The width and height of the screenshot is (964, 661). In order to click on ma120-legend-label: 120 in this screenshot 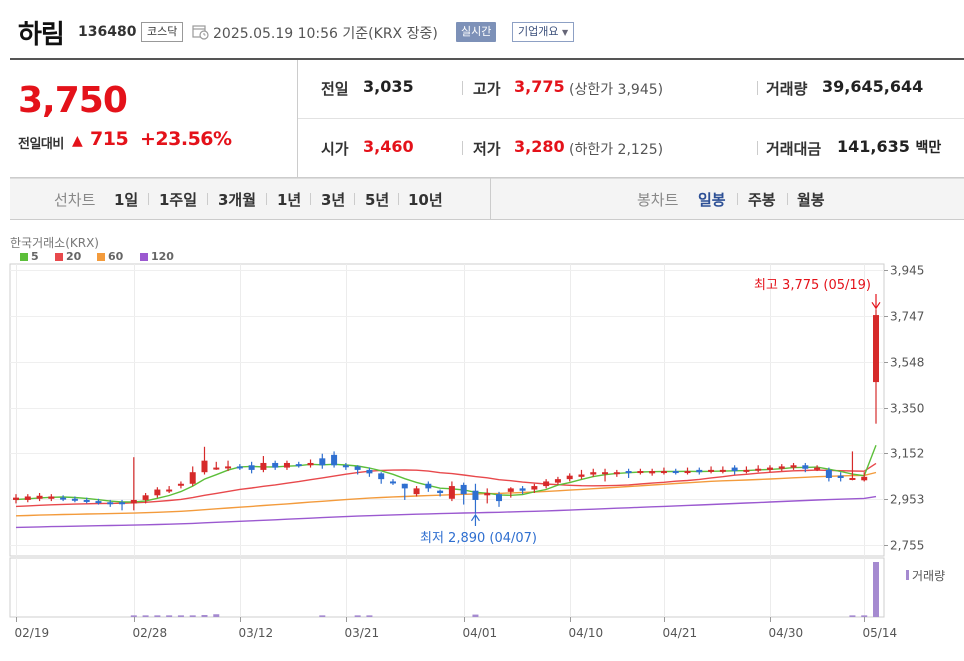, I will do `click(162, 256)`.